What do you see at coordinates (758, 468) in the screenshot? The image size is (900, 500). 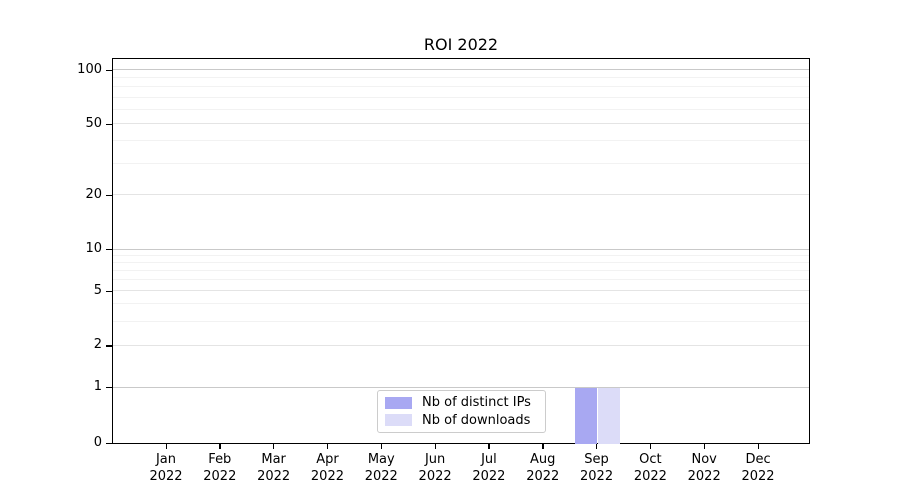 I see `x-tick-label: Dec 2022` at bounding box center [758, 468].